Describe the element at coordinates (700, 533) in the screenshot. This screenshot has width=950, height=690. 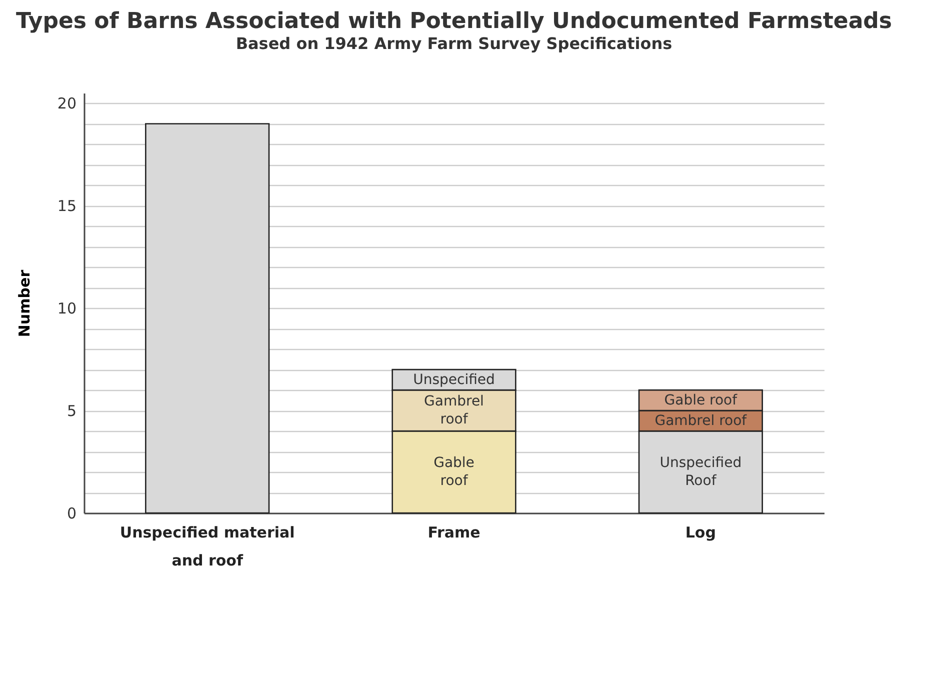
I see `x-tick-label: Log` at that location.